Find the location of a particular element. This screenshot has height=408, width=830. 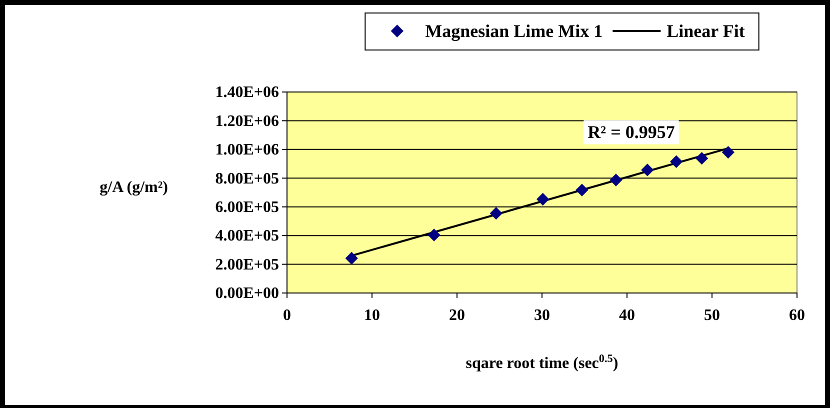

x-tick-label: 50 is located at coordinates (712, 315).